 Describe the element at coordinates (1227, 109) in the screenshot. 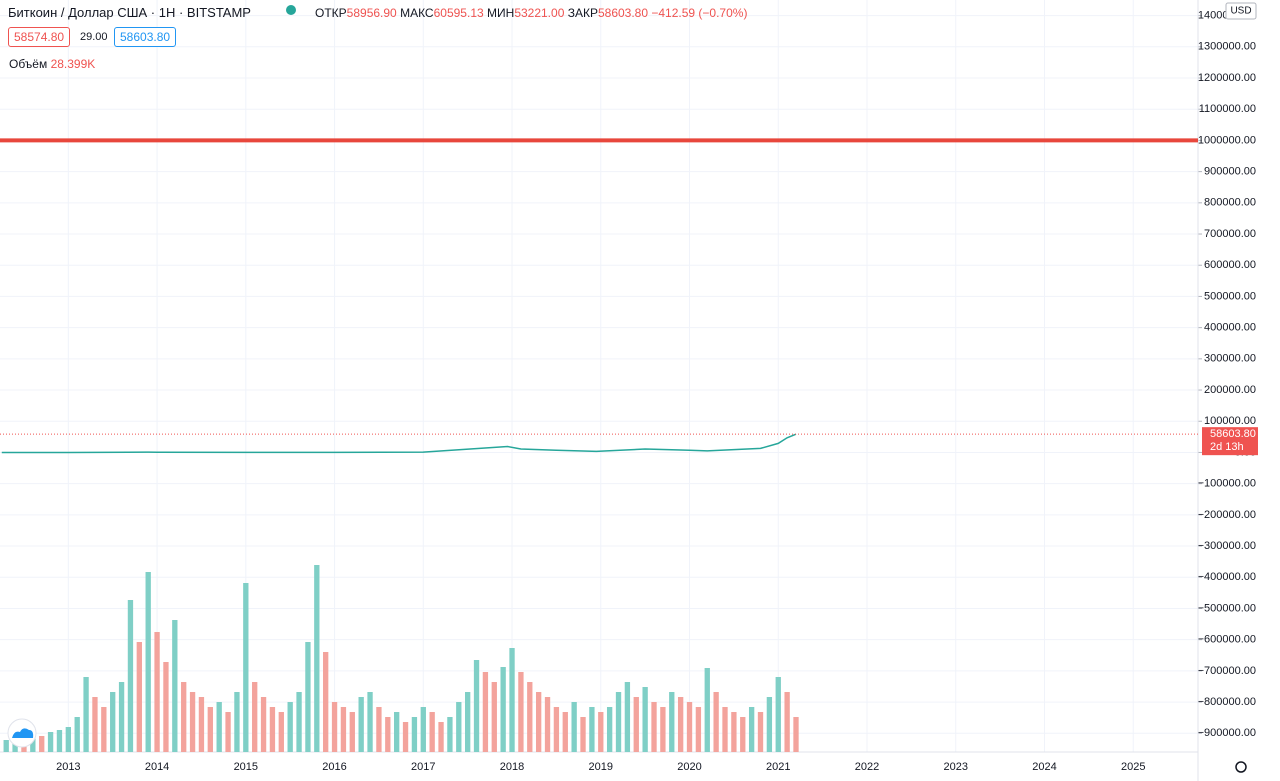

I see `y-tick-label: 1100000.00` at that location.